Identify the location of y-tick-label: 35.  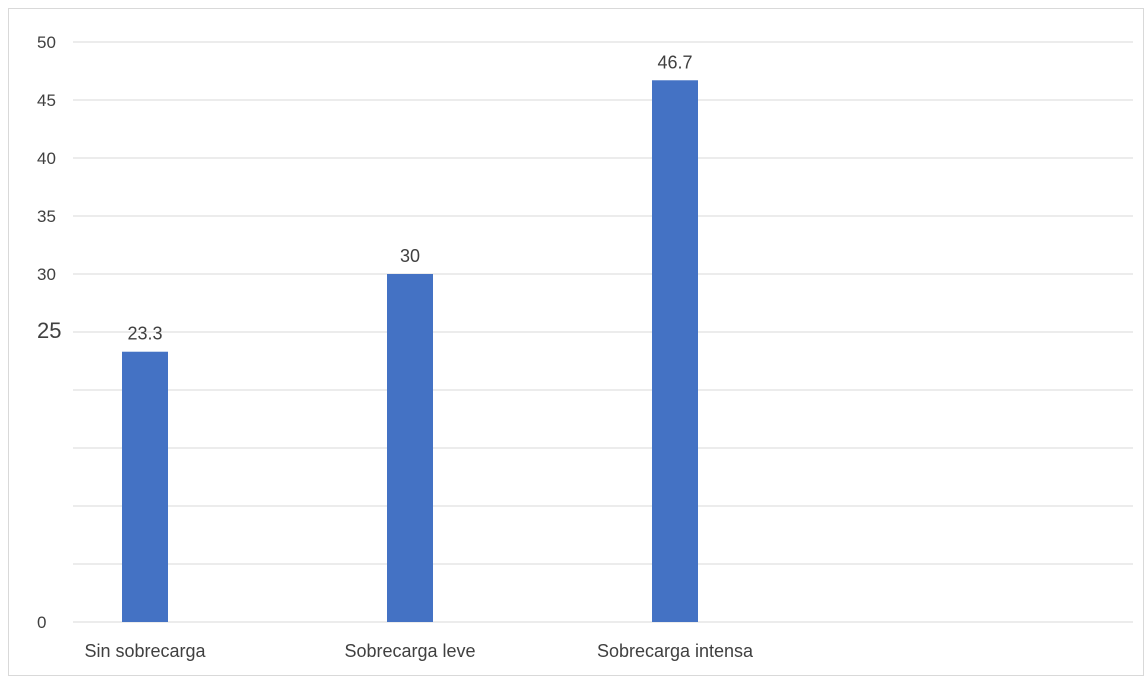
(46, 216).